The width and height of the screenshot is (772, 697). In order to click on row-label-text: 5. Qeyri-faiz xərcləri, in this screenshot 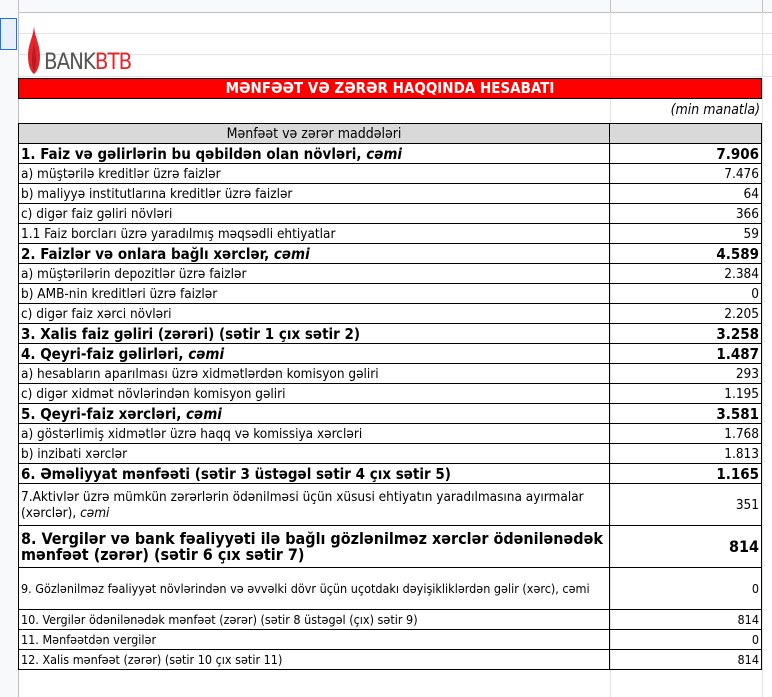, I will do `click(104, 413)`.